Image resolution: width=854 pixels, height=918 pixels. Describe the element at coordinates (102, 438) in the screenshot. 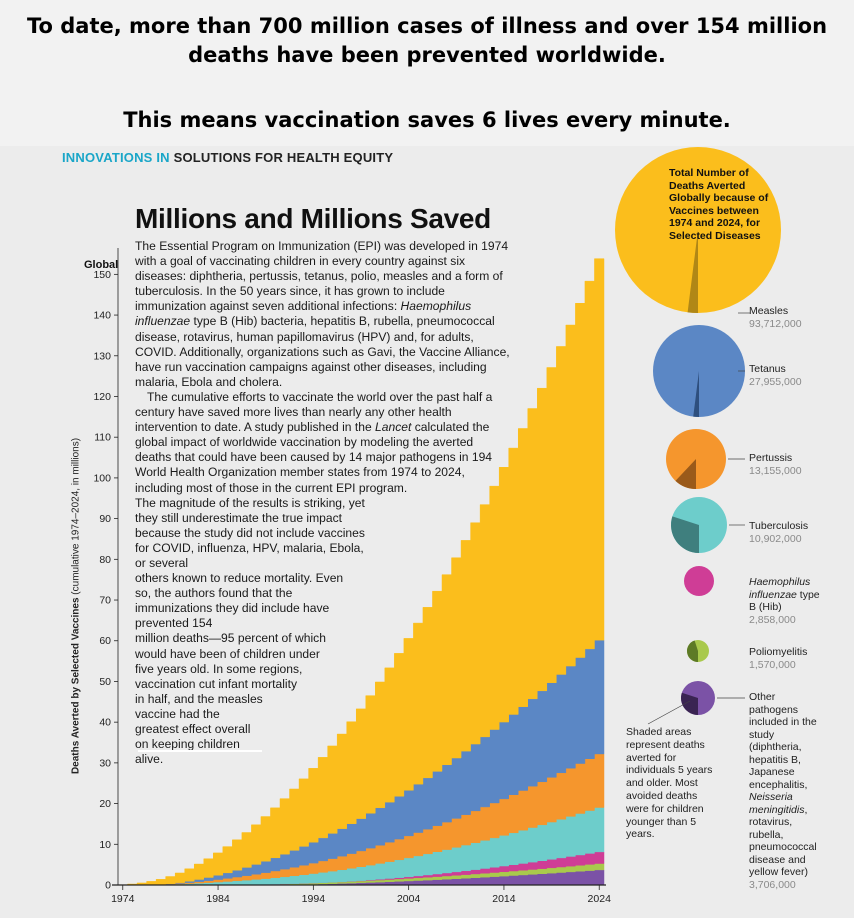

I see `y-tick-label: 110` at that location.